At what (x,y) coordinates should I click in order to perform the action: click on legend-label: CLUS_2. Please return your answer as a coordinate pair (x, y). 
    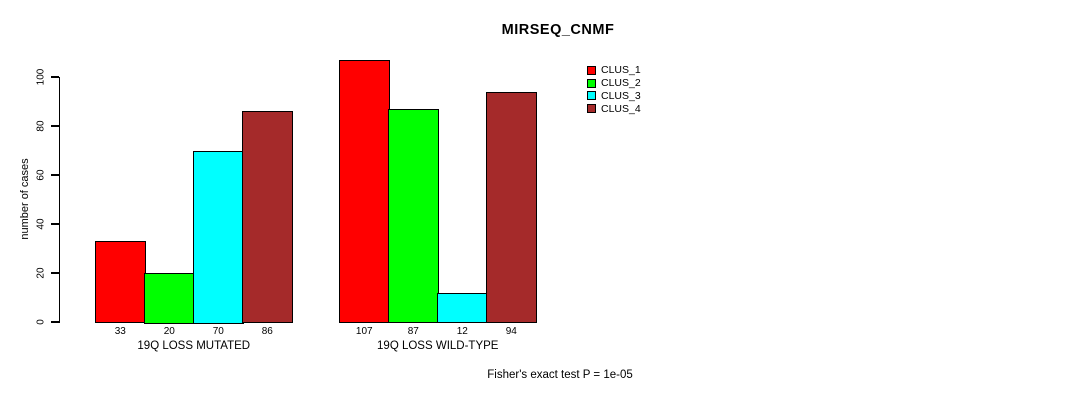
    Looking at the image, I should click on (621, 83).